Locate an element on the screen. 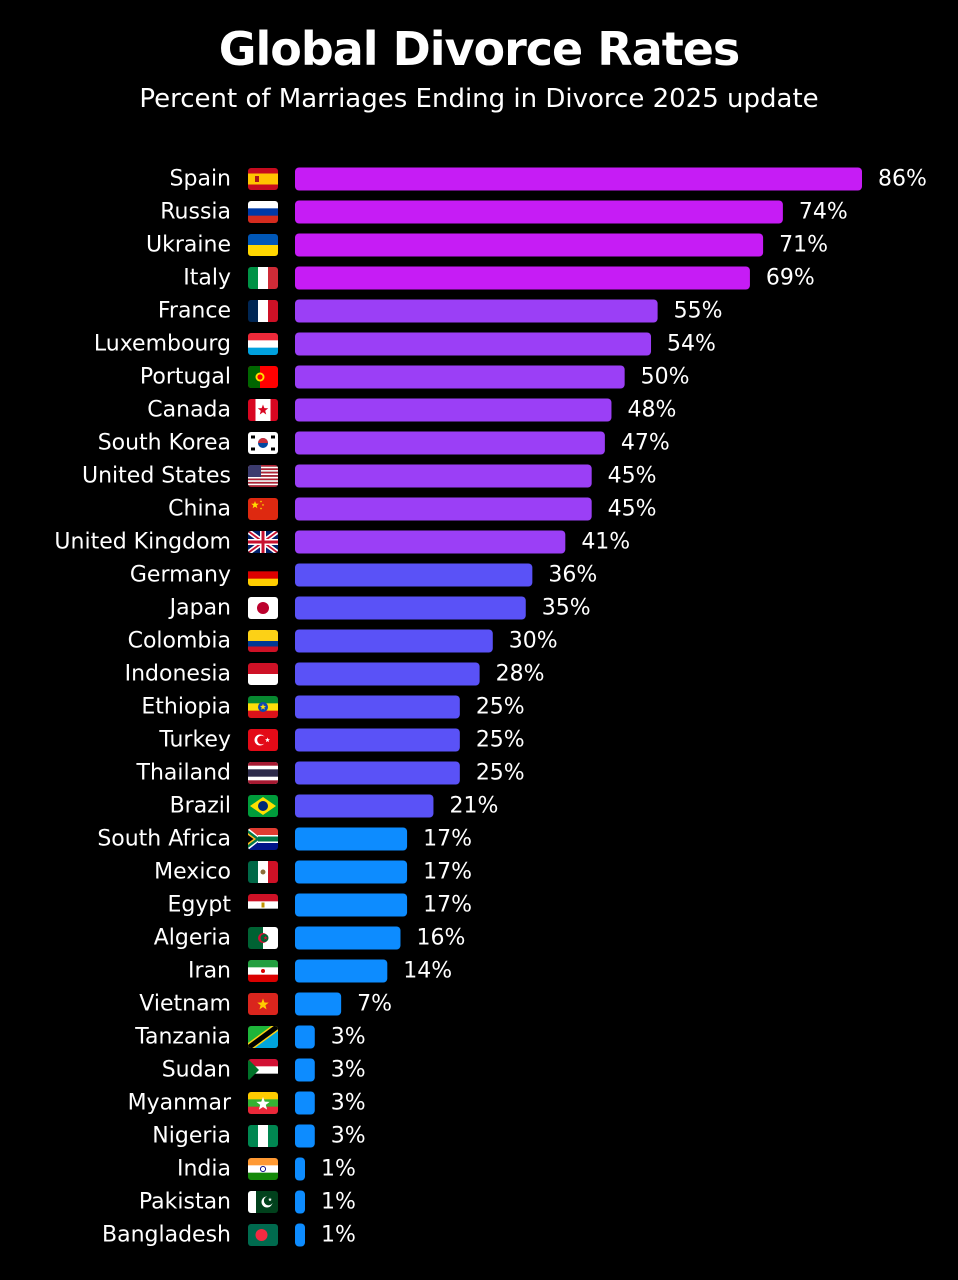 The width and height of the screenshot is (958, 1280). luxembourg-flag-icon is located at coordinates (263, 344).